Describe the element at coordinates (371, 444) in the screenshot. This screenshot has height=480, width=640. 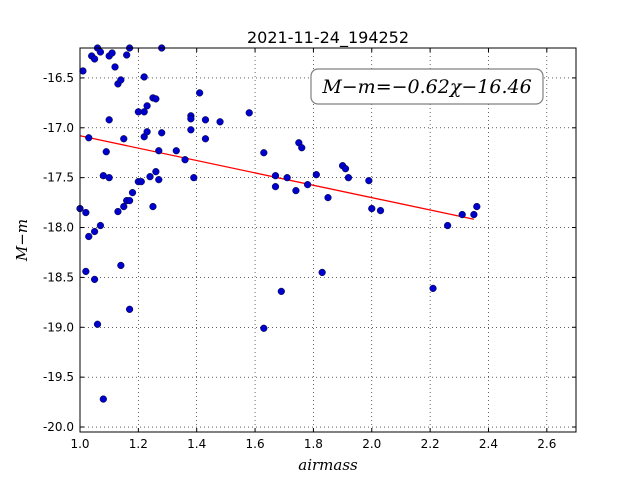
I see `x-tick-label: 2.0` at that location.